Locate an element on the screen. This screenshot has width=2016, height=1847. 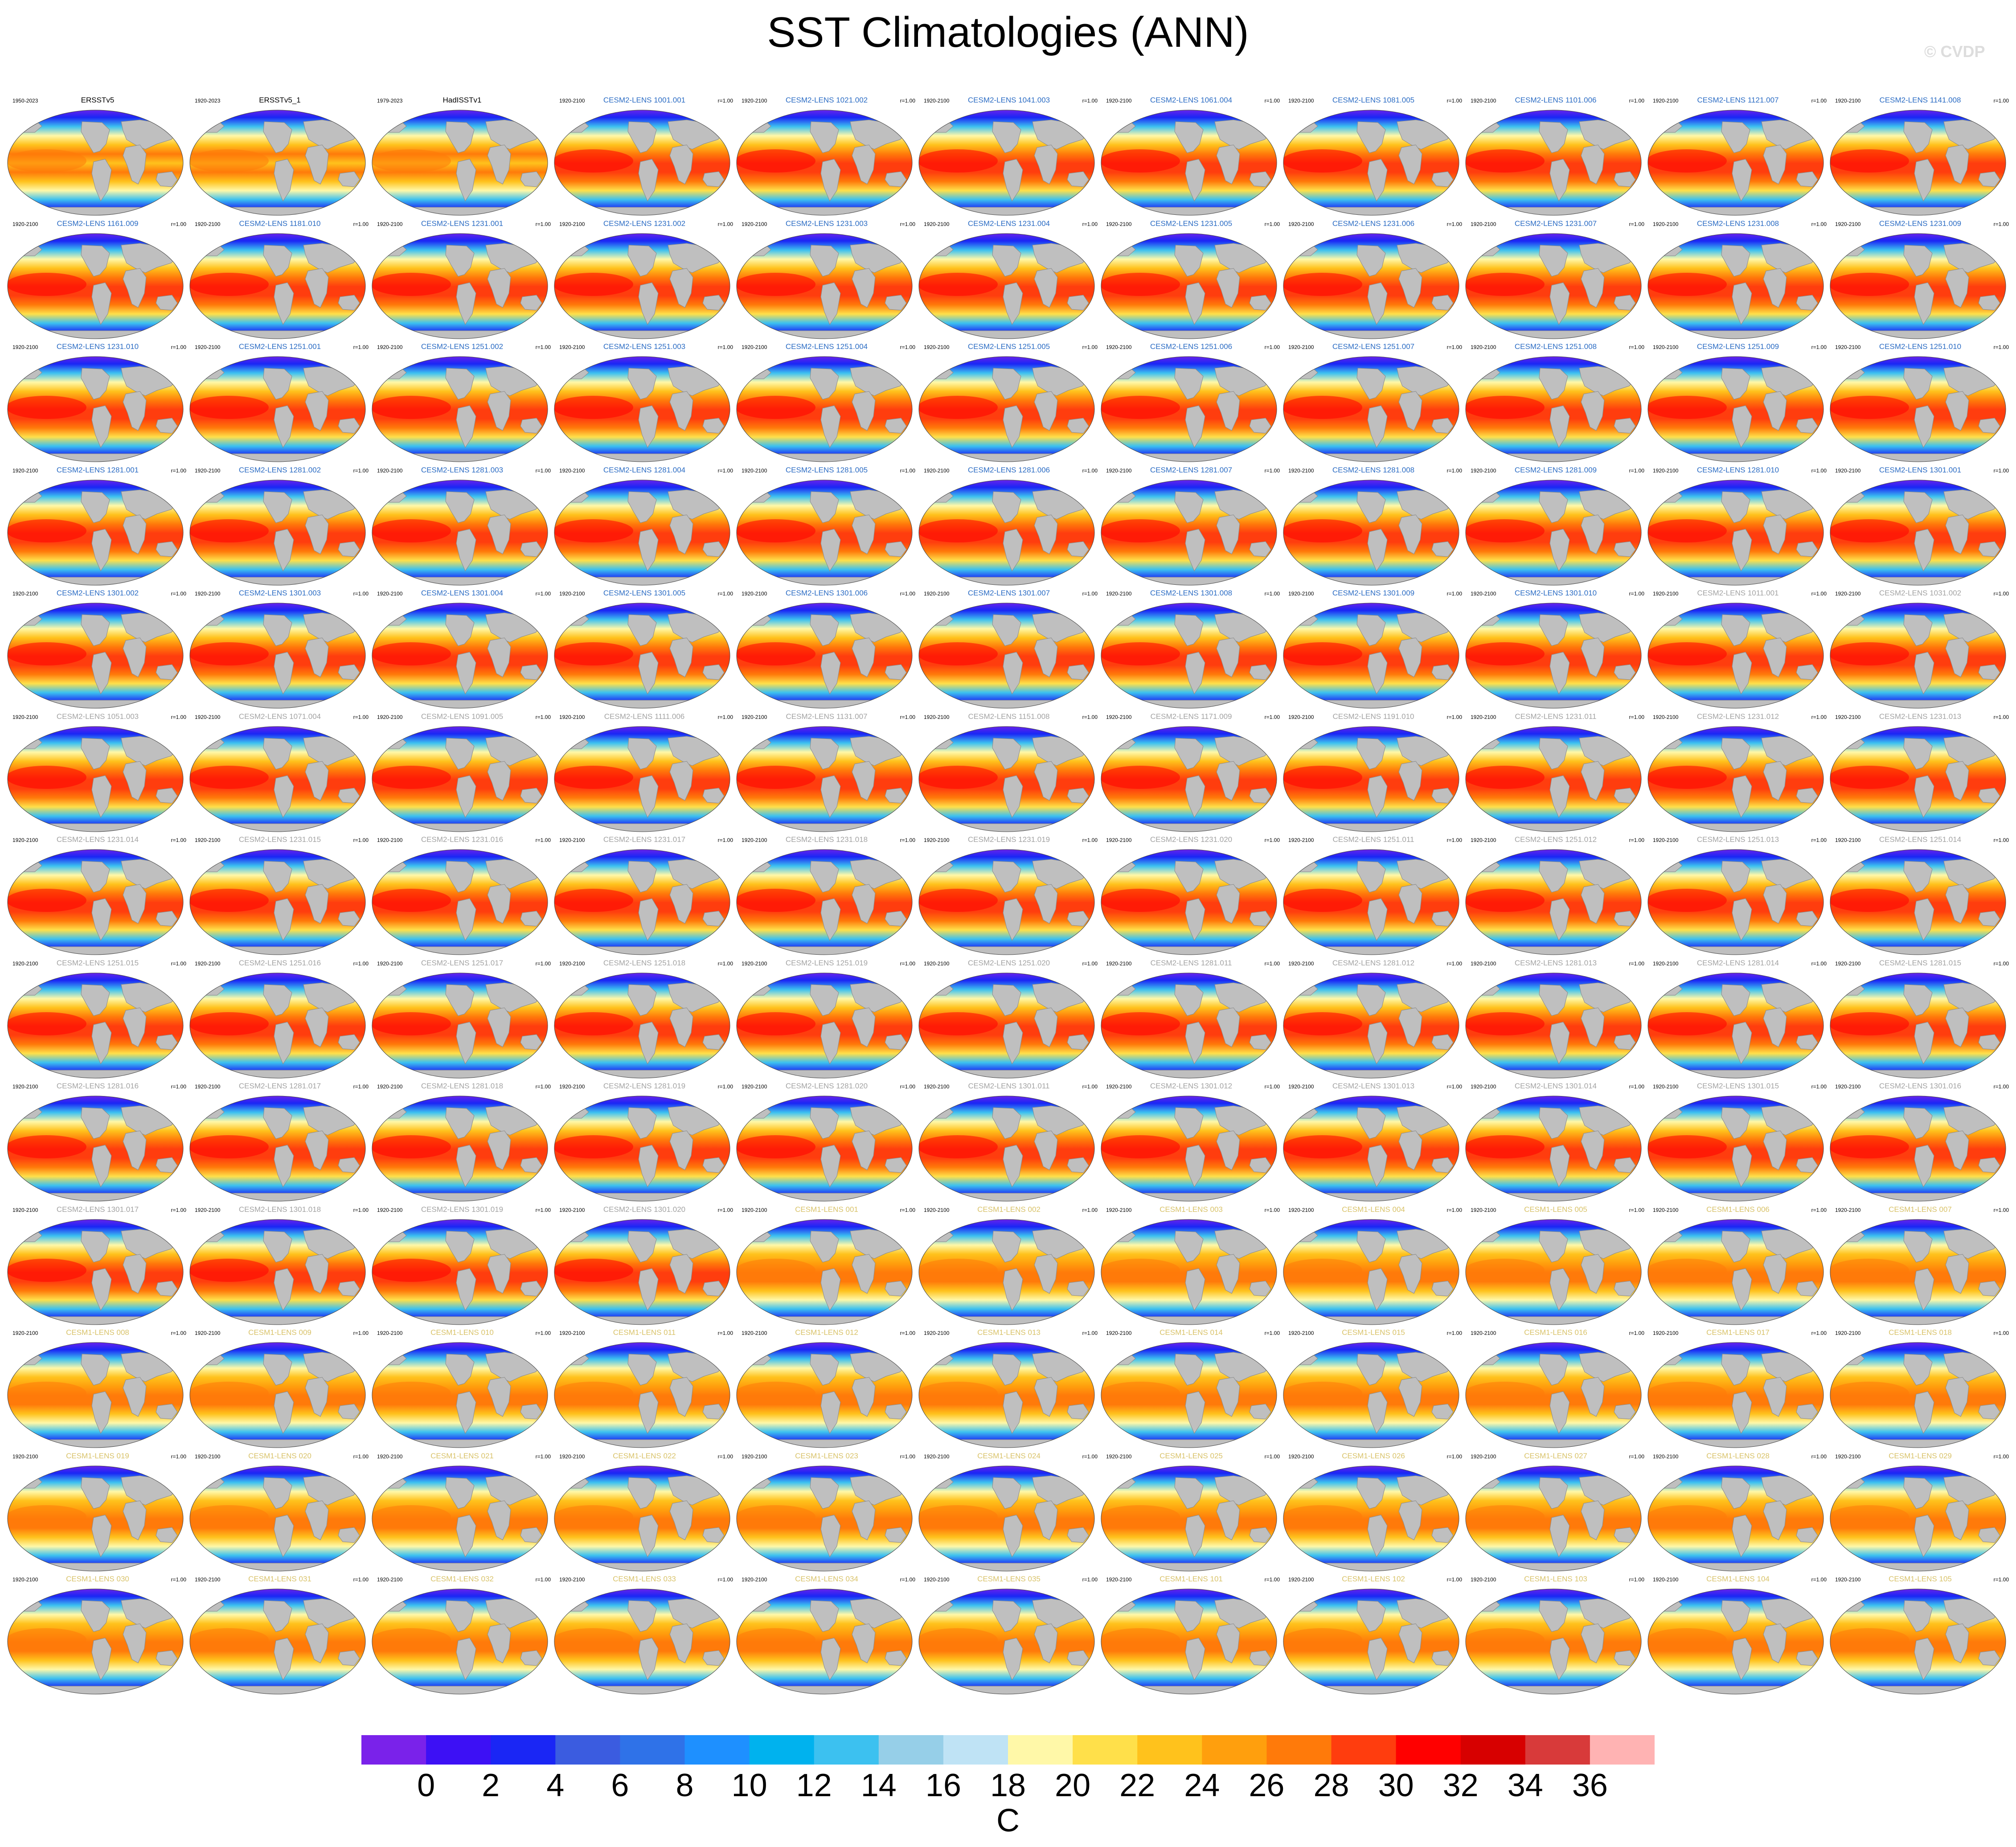
colorbar is located at coordinates (1008, 1750).